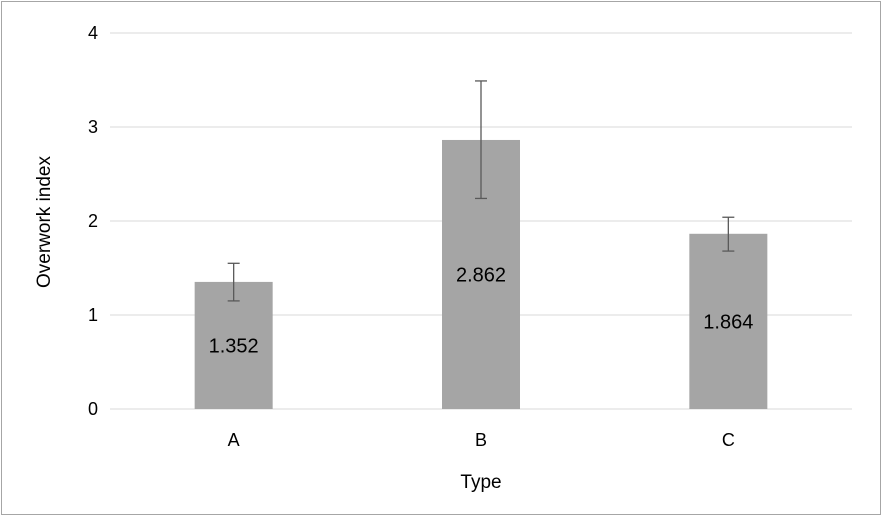 This screenshot has height=521, width=884. I want to click on data-label: 2.862, so click(481, 275).